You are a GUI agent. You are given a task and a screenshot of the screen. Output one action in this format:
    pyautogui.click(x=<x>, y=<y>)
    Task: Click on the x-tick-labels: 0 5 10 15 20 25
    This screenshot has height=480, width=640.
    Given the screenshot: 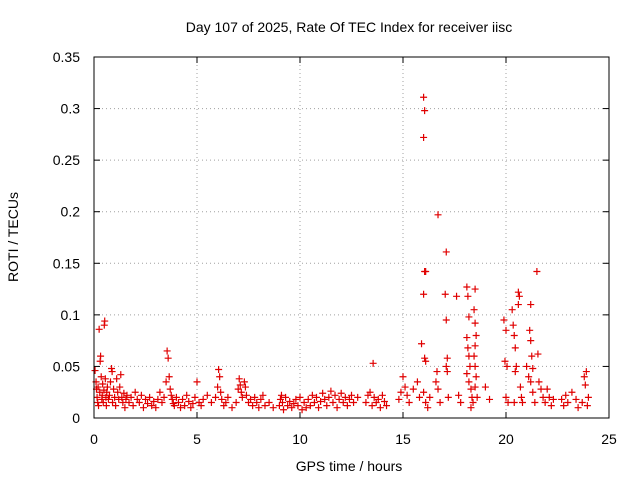 What is the action you would take?
    pyautogui.click(x=353, y=439)
    